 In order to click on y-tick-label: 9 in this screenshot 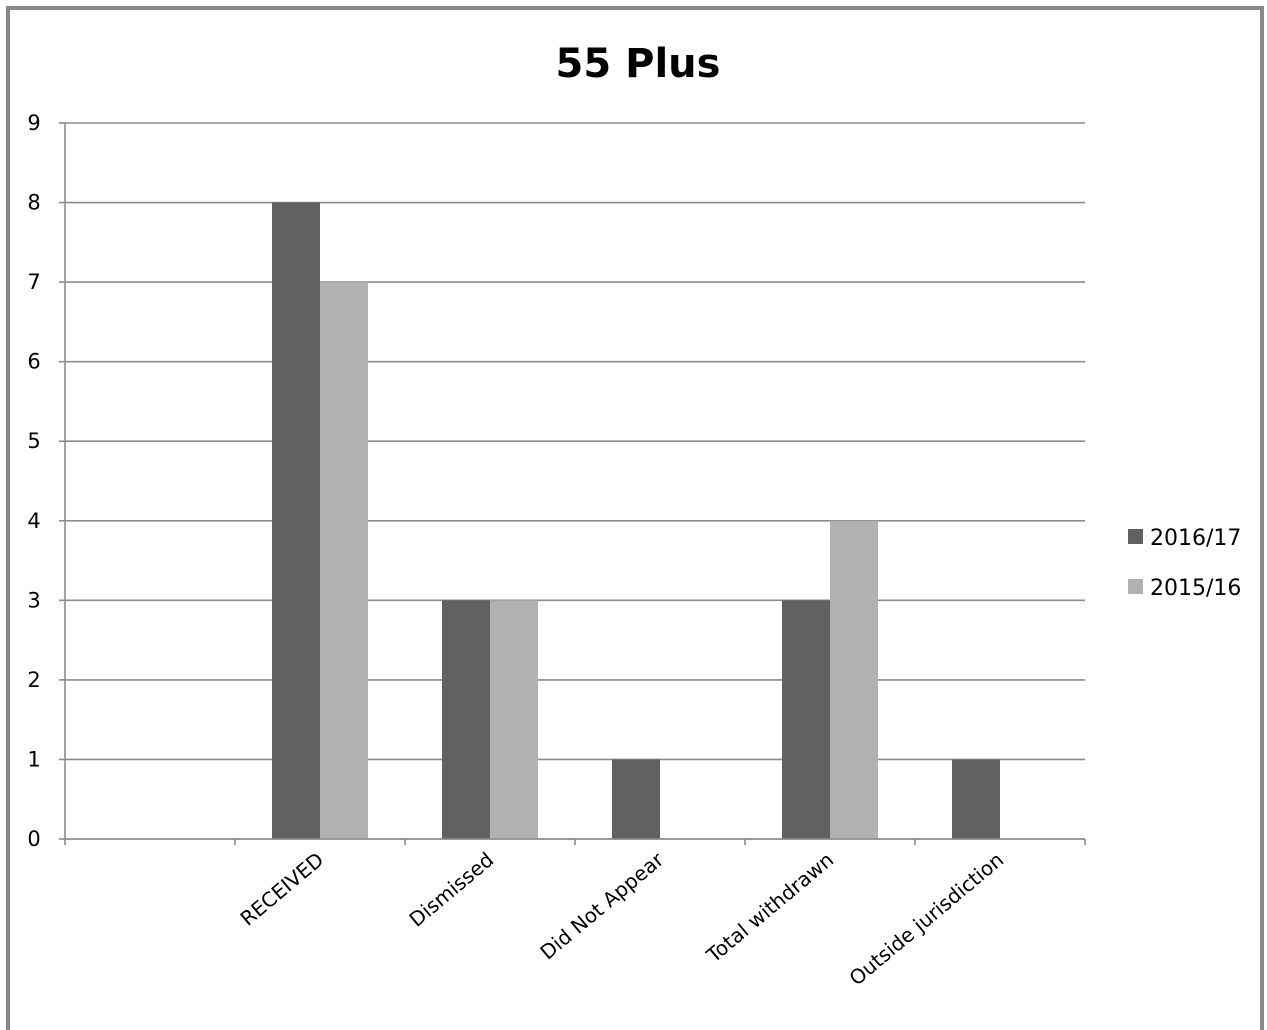, I will do `click(33, 123)`.